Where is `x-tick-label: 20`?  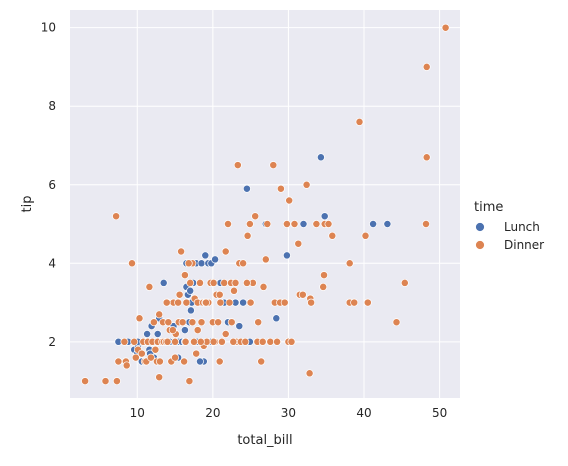
x-tick-label: 20 is located at coordinates (212, 413).